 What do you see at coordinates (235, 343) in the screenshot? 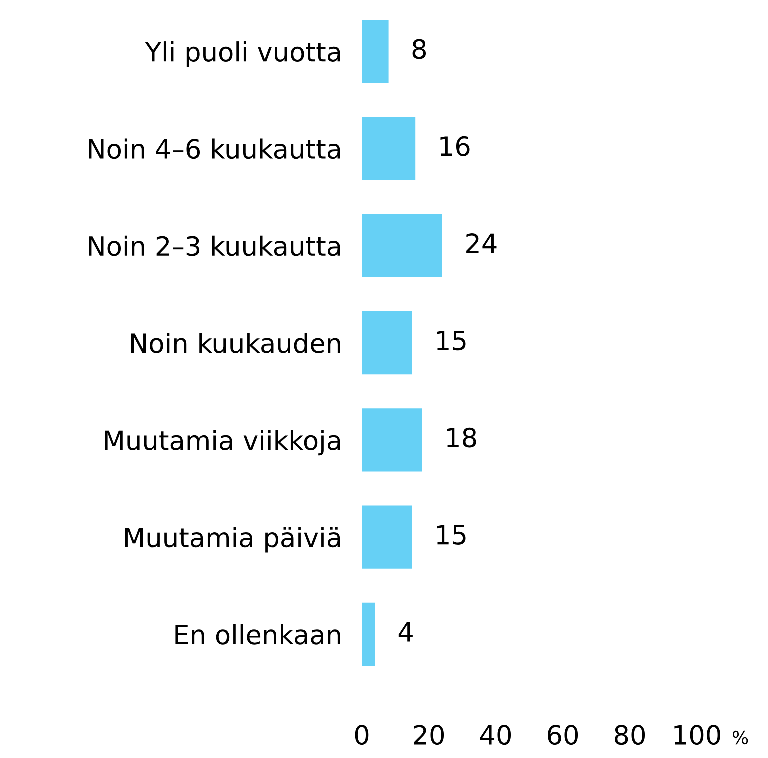
I see `y-tick-label: Noin kuukauden` at bounding box center [235, 343].